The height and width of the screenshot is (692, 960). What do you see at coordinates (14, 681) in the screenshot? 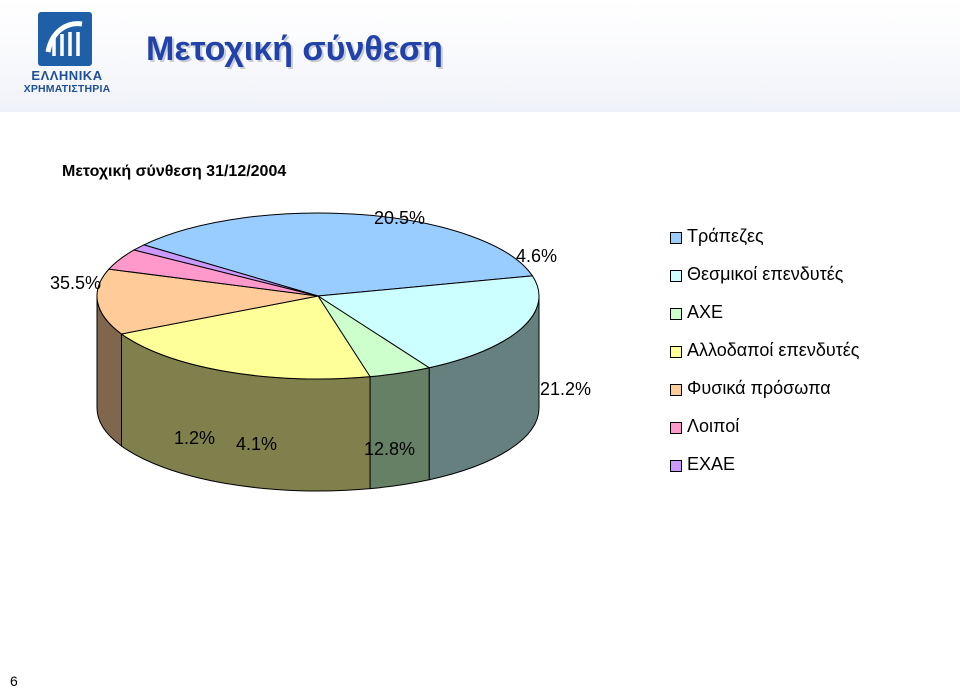
I see `slide-number: 6` at bounding box center [14, 681].